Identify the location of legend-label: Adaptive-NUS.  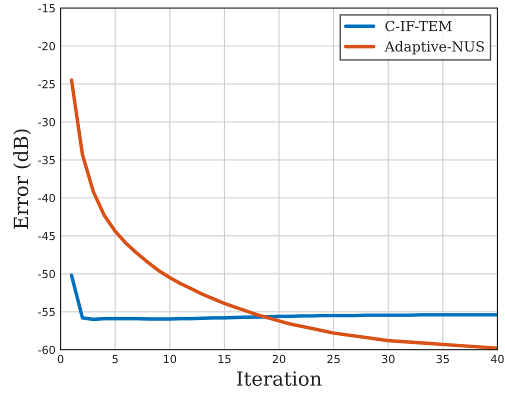
(434, 47).